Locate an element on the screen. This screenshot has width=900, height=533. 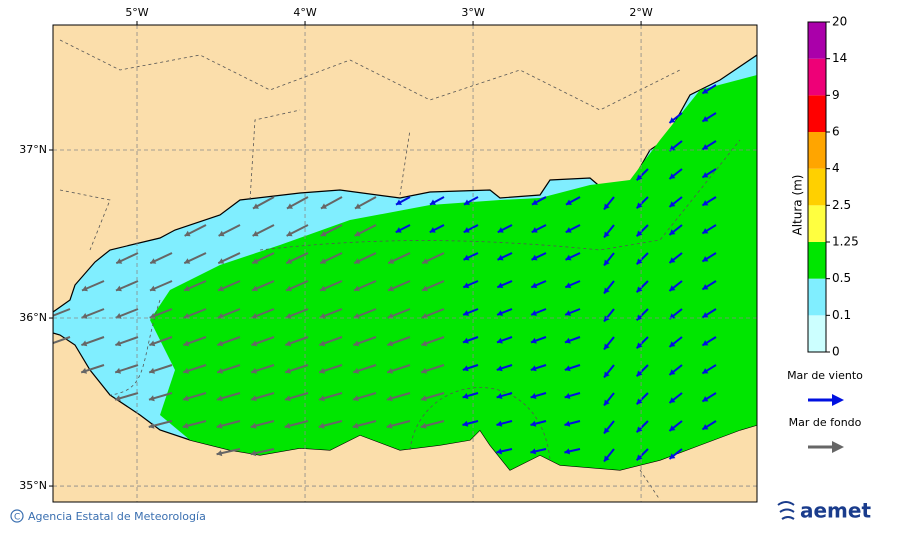
copyright-icon is located at coordinates (17, 516).